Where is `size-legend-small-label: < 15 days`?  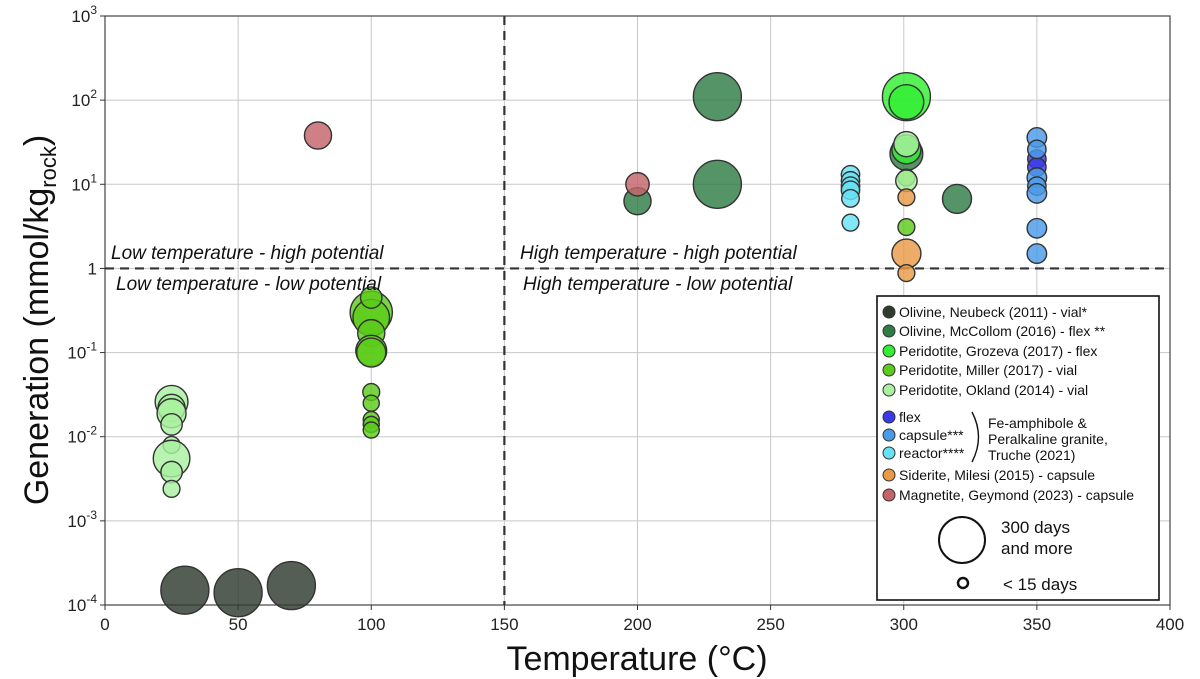
size-legend-small-label: < 15 days is located at coordinates (1040, 584).